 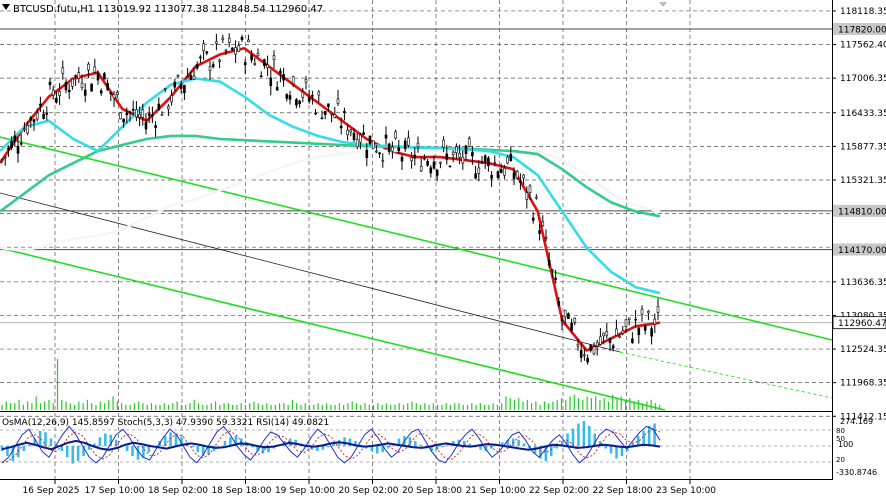 What do you see at coordinates (862, 30) in the screenshot?
I see `price-level-label: 117820.00` at bounding box center [862, 30].